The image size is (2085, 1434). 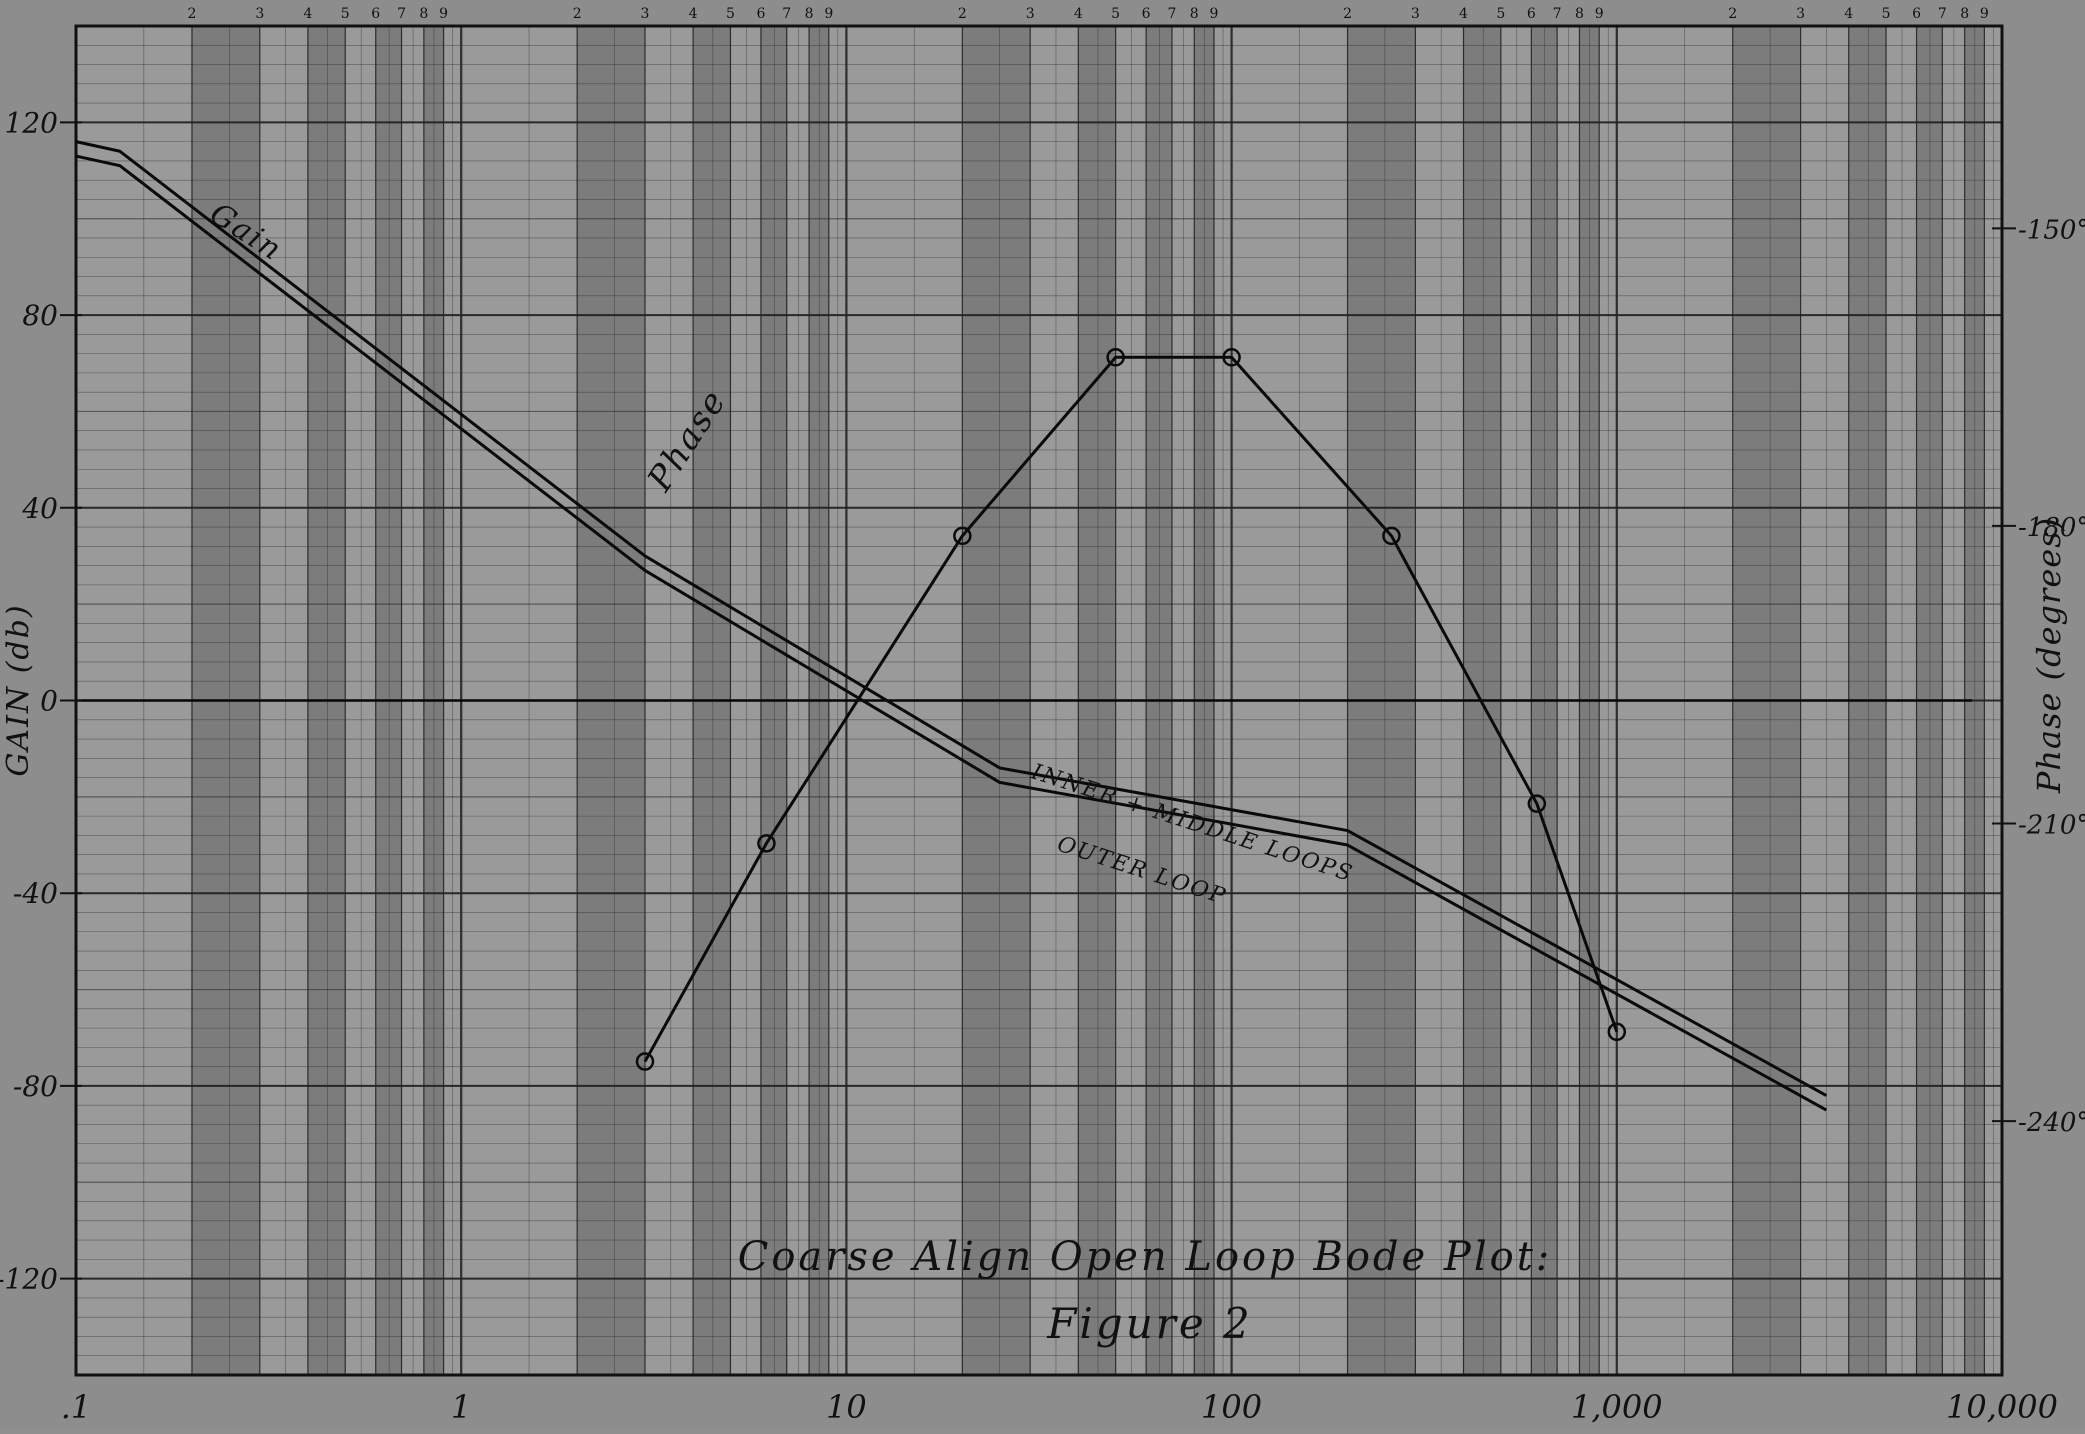 What do you see at coordinates (1231, 1407) in the screenshot?
I see `x-tick-label: 100` at bounding box center [1231, 1407].